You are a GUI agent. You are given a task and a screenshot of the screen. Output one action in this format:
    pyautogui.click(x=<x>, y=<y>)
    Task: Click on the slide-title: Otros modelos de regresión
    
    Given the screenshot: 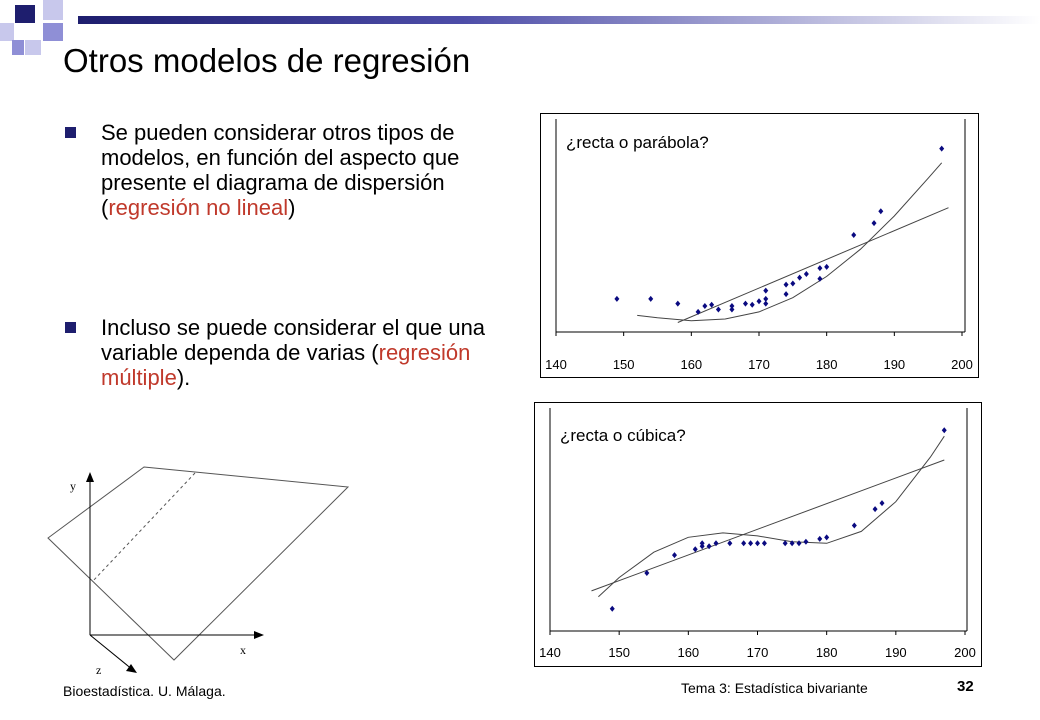 What is the action you would take?
    pyautogui.click(x=267, y=60)
    